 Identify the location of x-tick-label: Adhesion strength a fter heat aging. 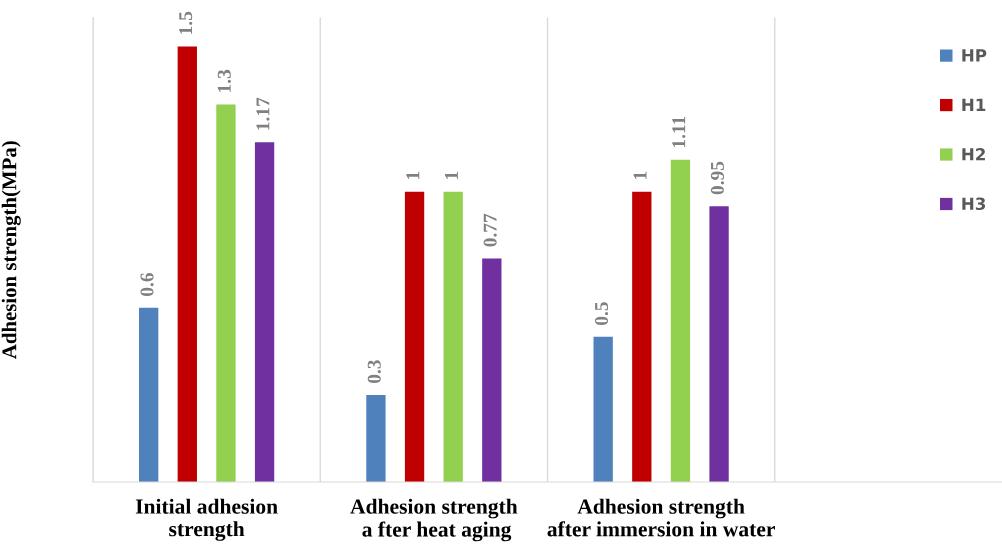
(434, 520).